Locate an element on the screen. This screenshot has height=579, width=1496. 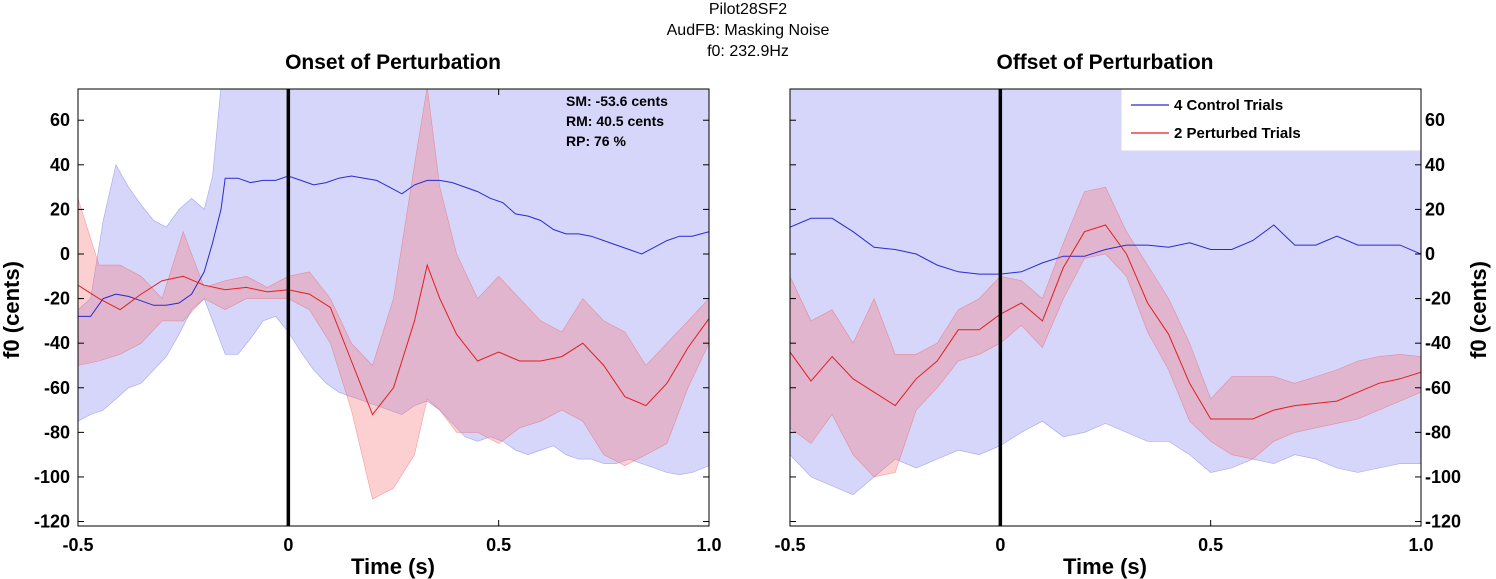
figure-title-line-2: AudFB: Masking Noise is located at coordinates (748, 30).